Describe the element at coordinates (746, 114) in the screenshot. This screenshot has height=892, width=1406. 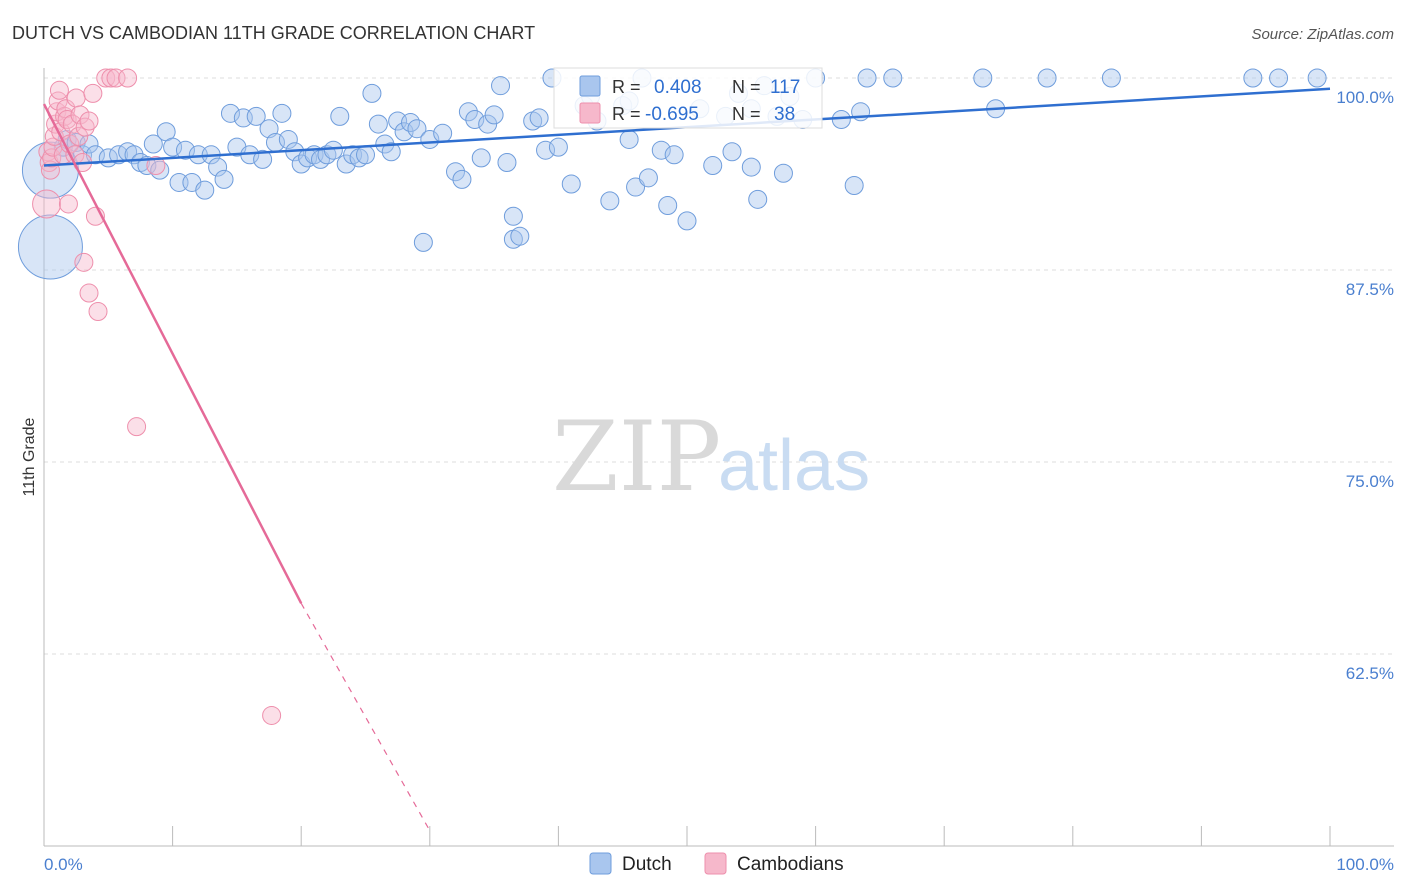
I see `legend-cambodian-n-label: N =` at that location.